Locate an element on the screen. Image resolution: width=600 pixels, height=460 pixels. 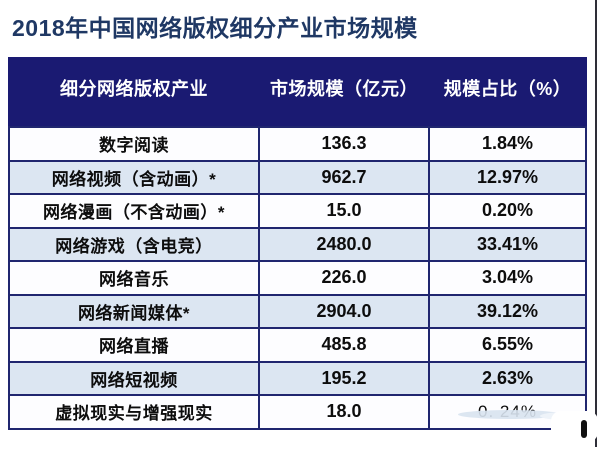
table-row: 网络短视频 195.2 2.63% is located at coordinates (297, 378).